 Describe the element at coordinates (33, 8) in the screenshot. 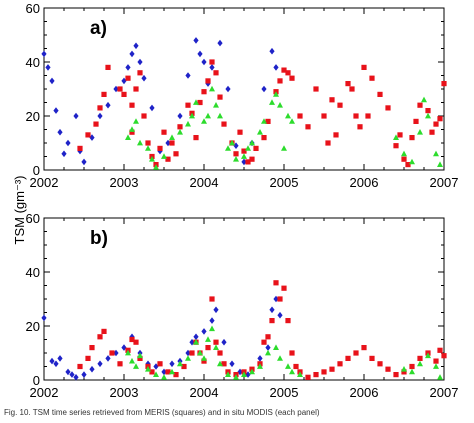

I see `y-tick-label: 60` at that location.